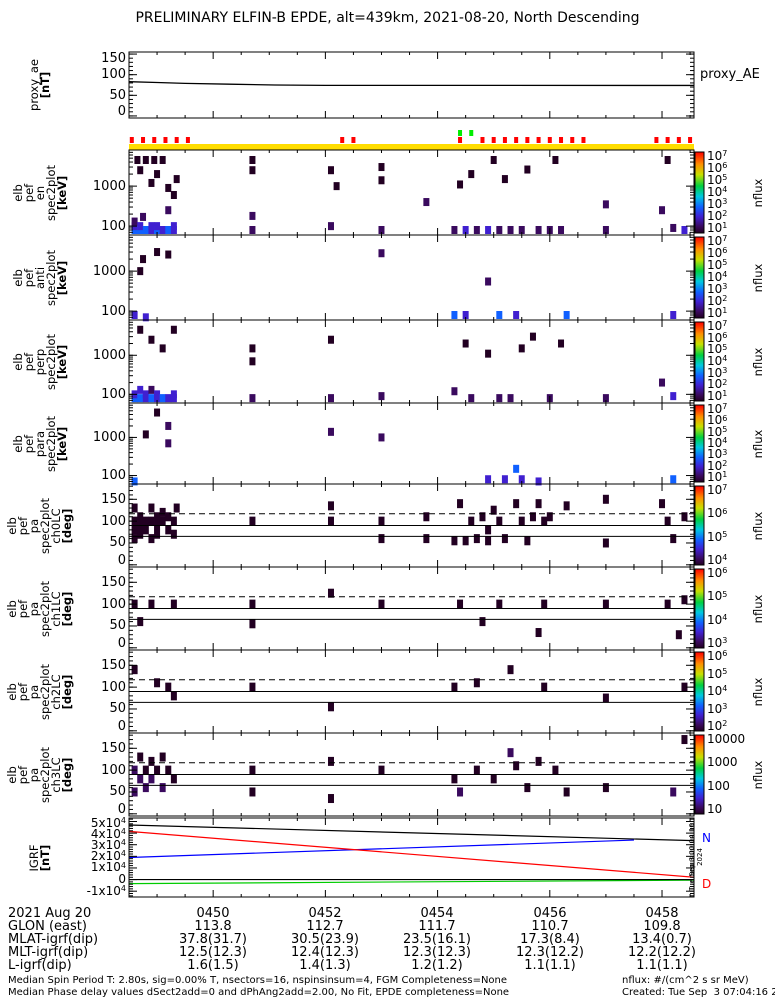  I want to click on y-tick-label: 1x104, so click(108, 867).